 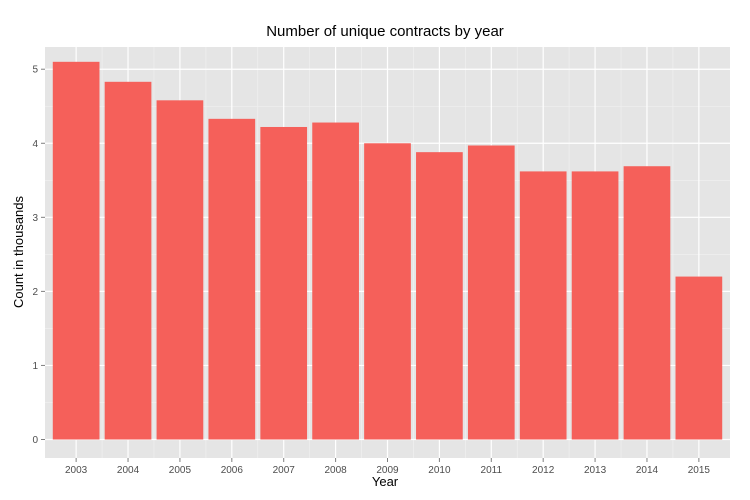 I want to click on x-tick-label: 2006, so click(x=232, y=470).